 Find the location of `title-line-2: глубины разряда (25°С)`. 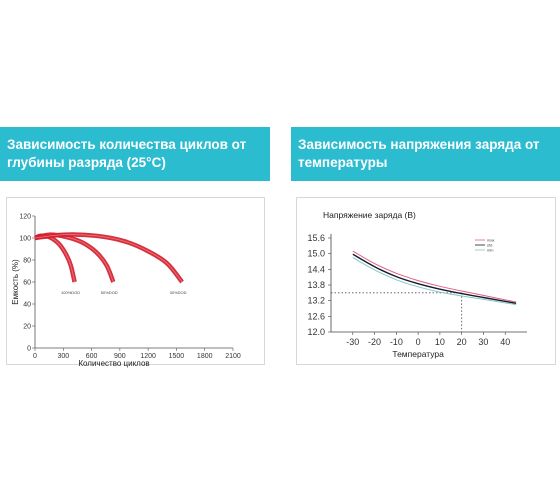

title-line-2: глубины разряда (25°С) is located at coordinates (86, 162).